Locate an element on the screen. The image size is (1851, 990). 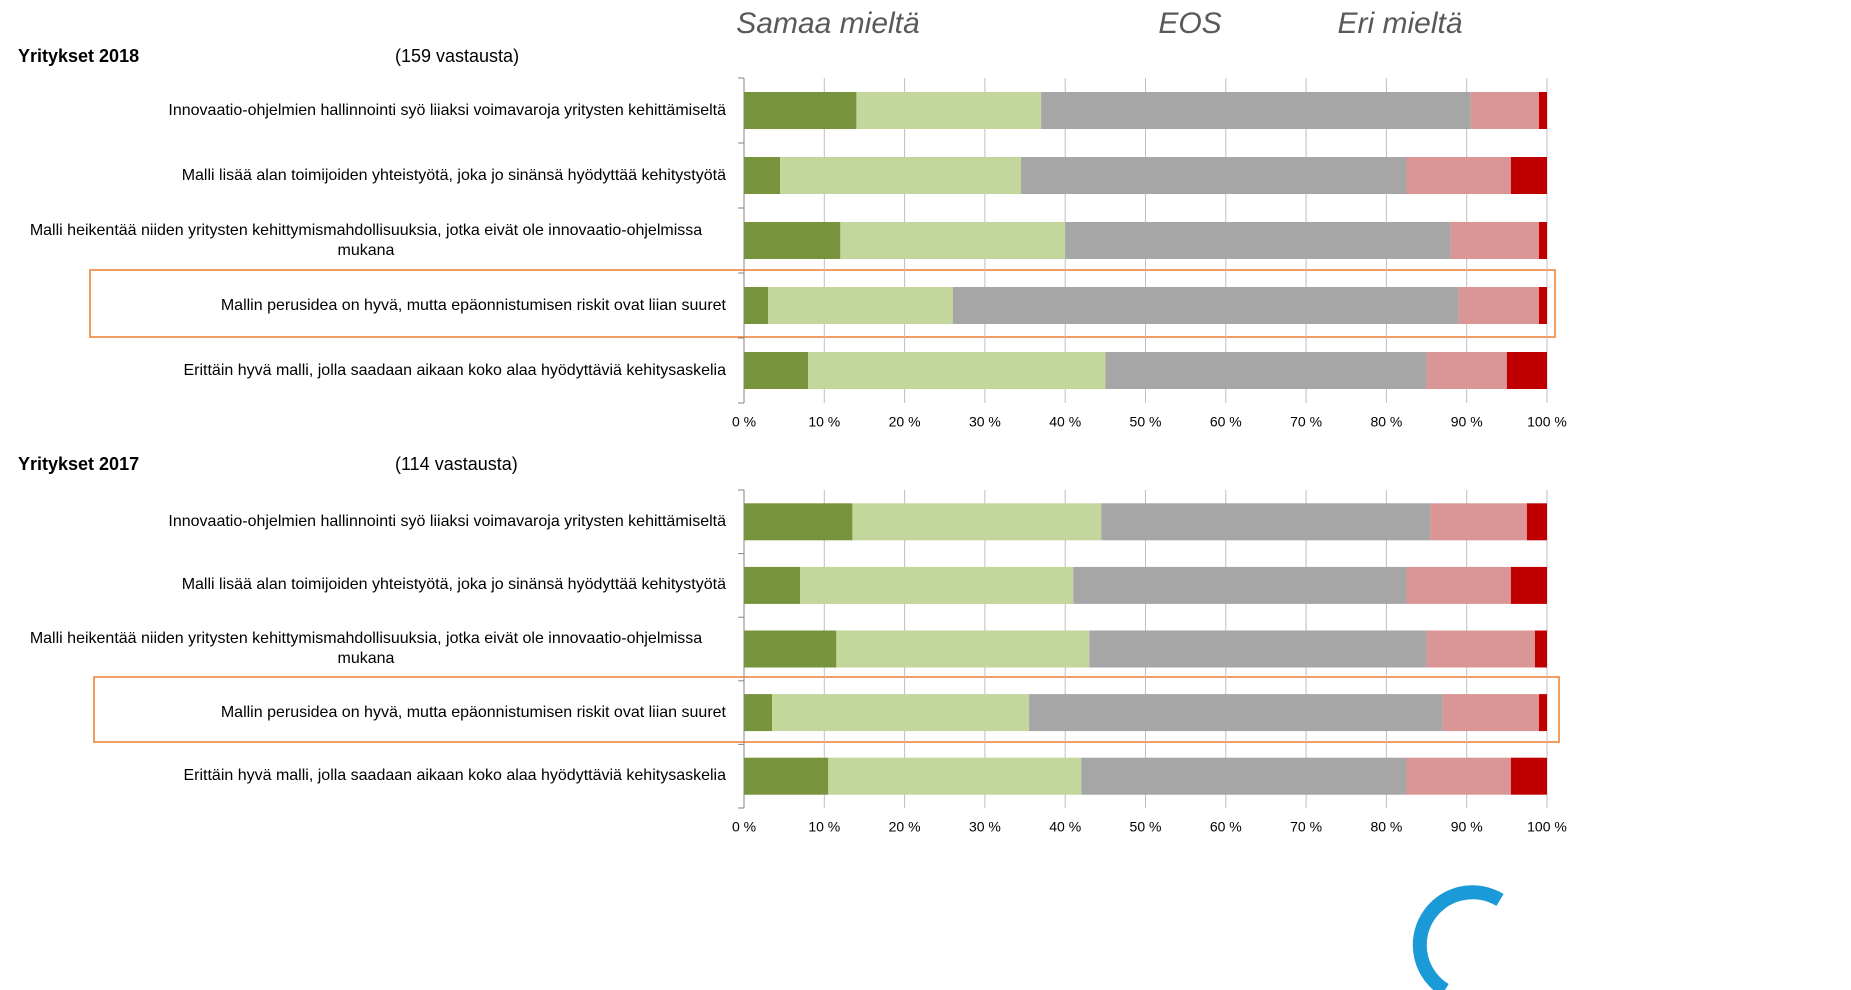
column-header: EOS is located at coordinates (1189, 23).